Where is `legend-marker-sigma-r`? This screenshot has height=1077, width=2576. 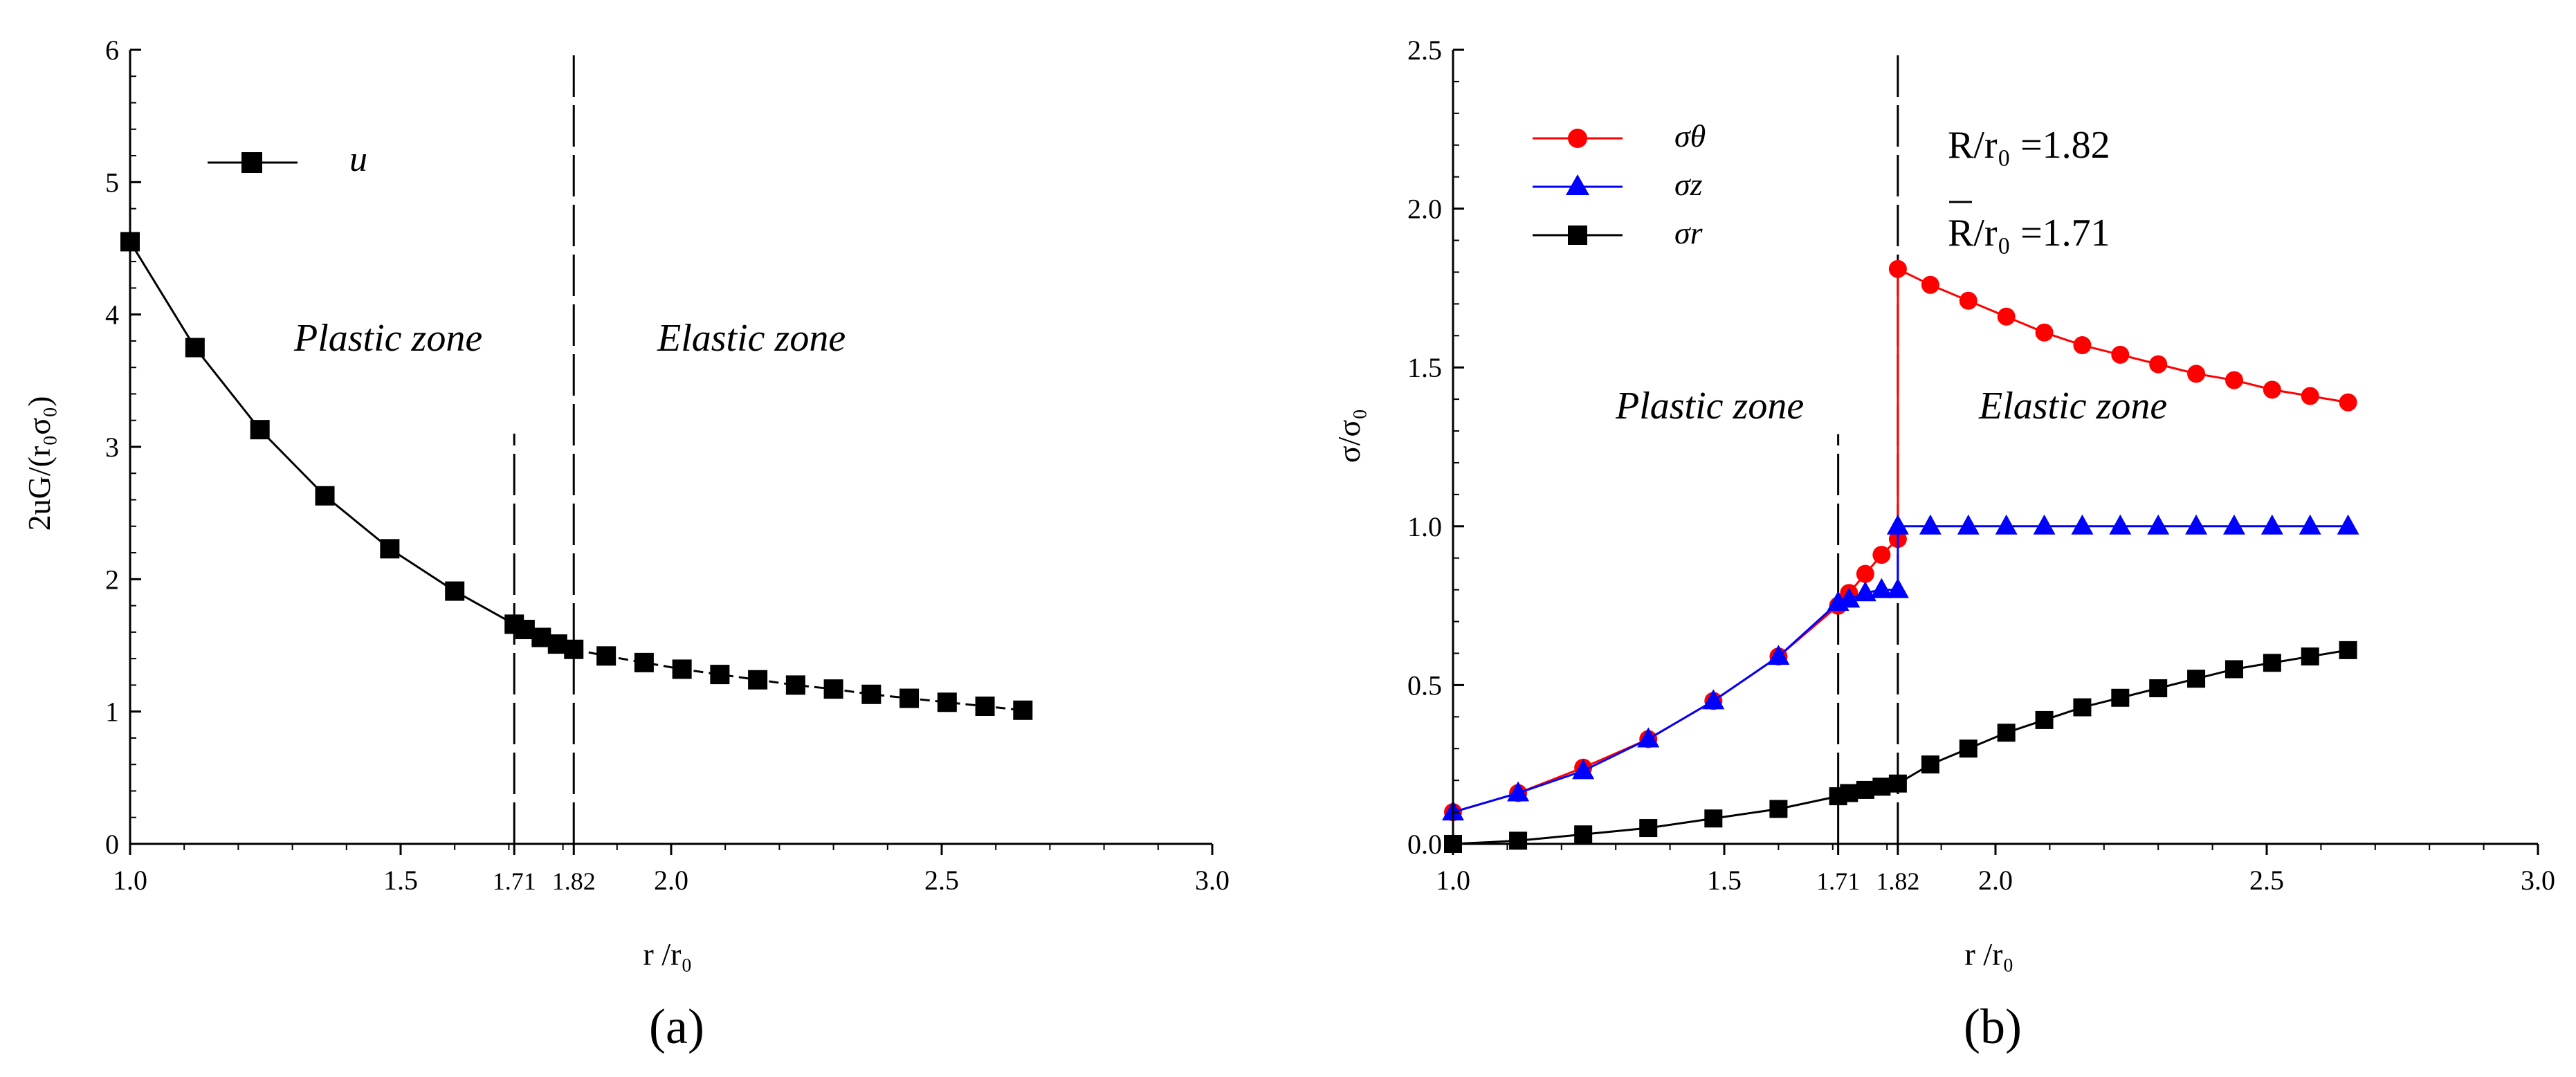
legend-marker-sigma-r is located at coordinates (1578, 235).